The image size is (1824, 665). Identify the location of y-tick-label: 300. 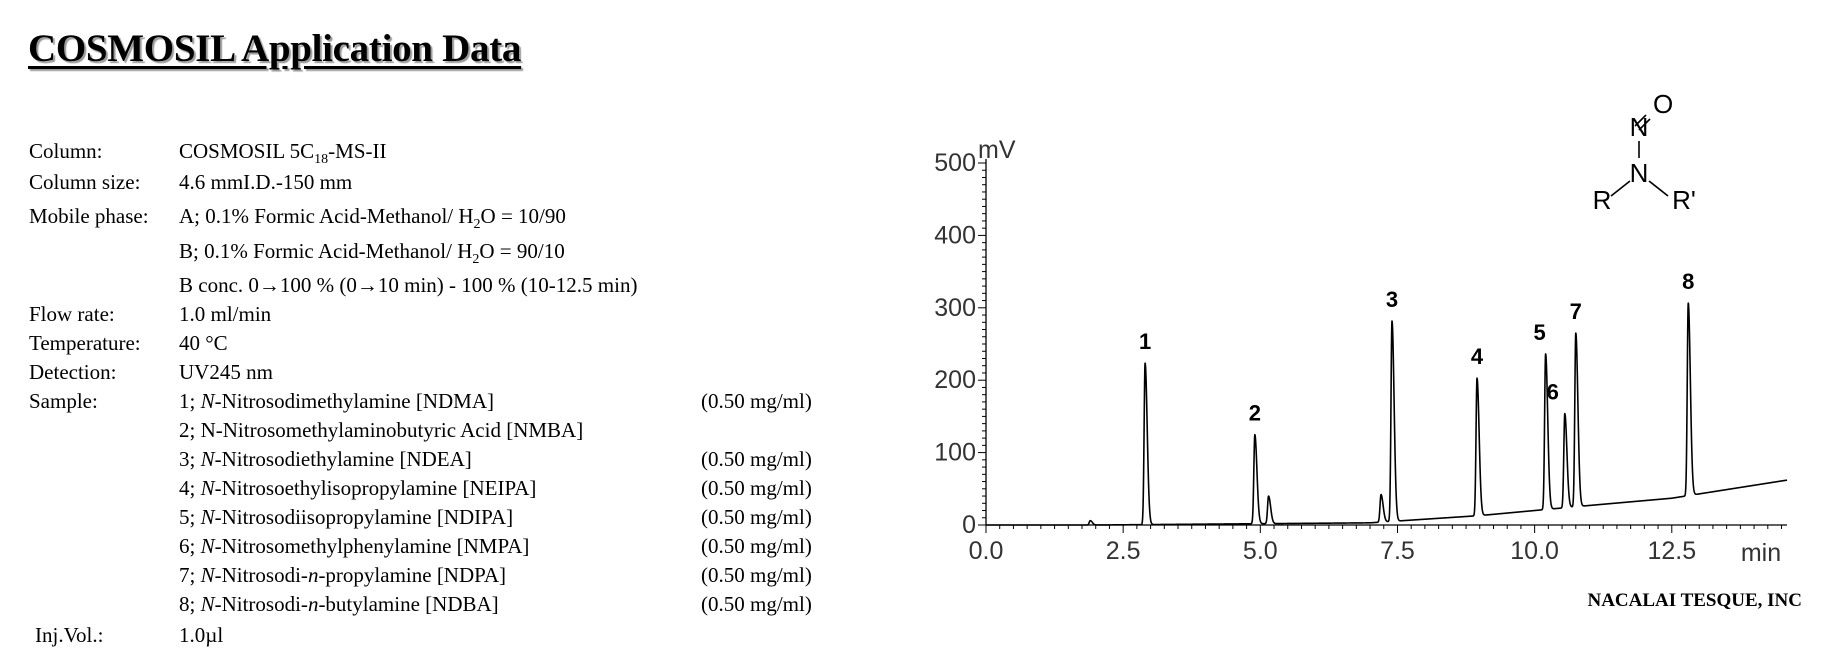
(955, 308).